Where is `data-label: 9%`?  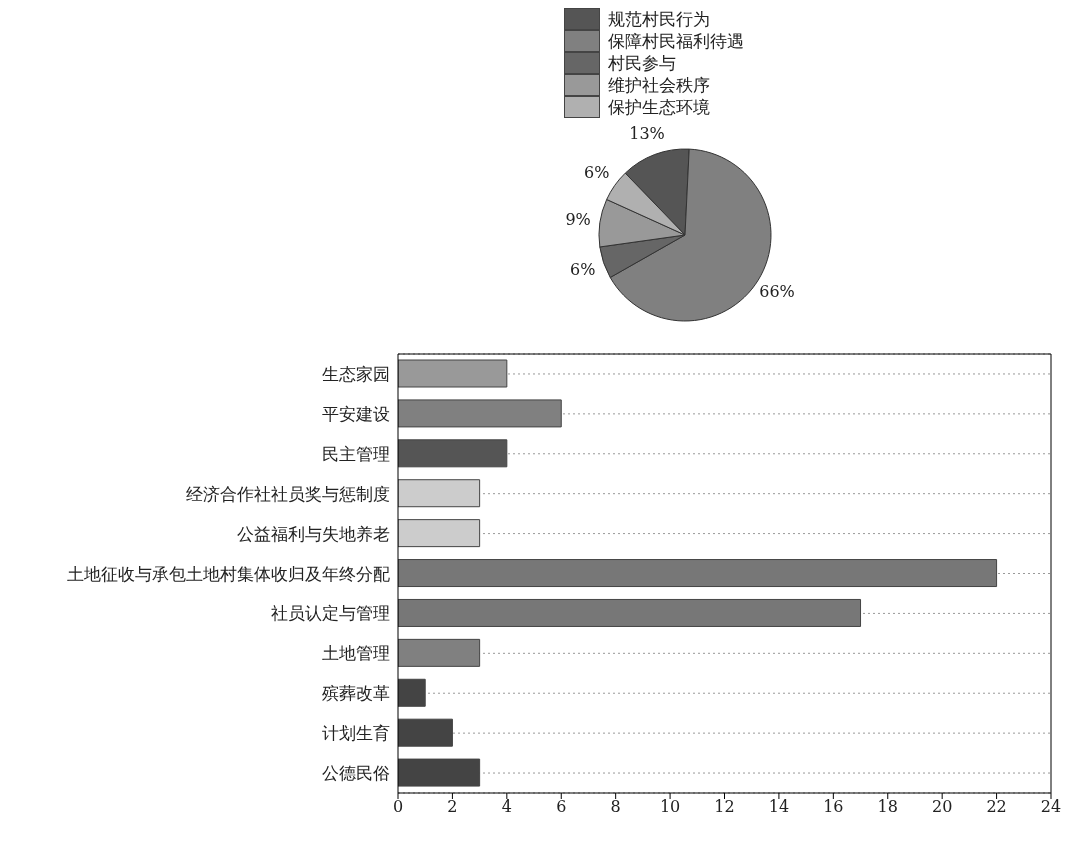
data-label: 9% is located at coordinates (578, 220).